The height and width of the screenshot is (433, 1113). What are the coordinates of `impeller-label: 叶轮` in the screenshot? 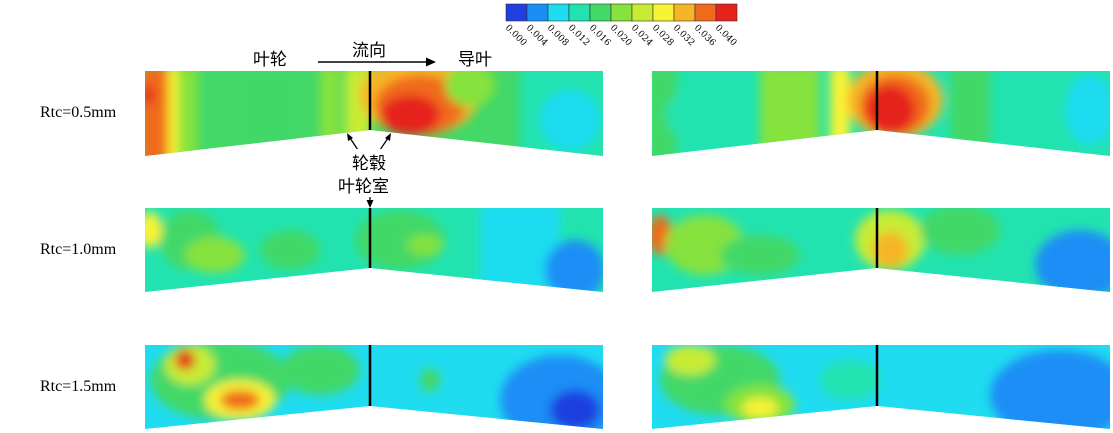 It's located at (270, 60).